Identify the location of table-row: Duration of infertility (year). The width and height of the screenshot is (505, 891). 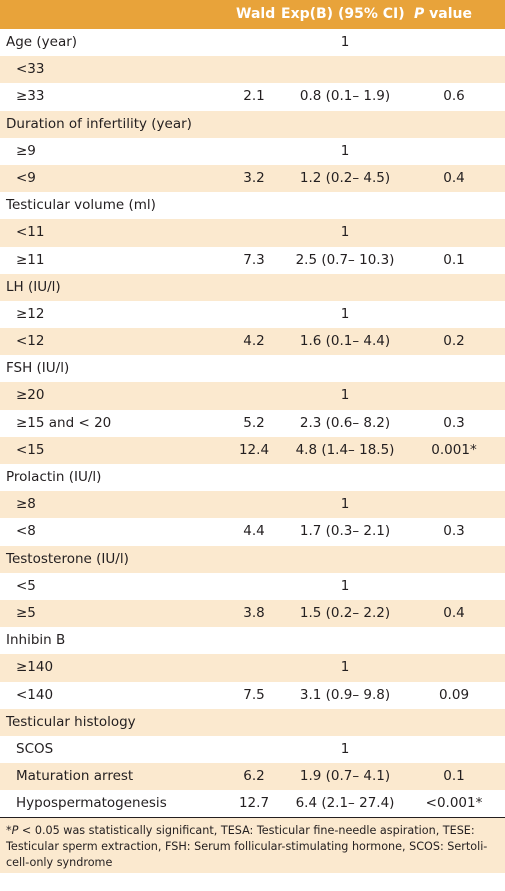
(252, 124).